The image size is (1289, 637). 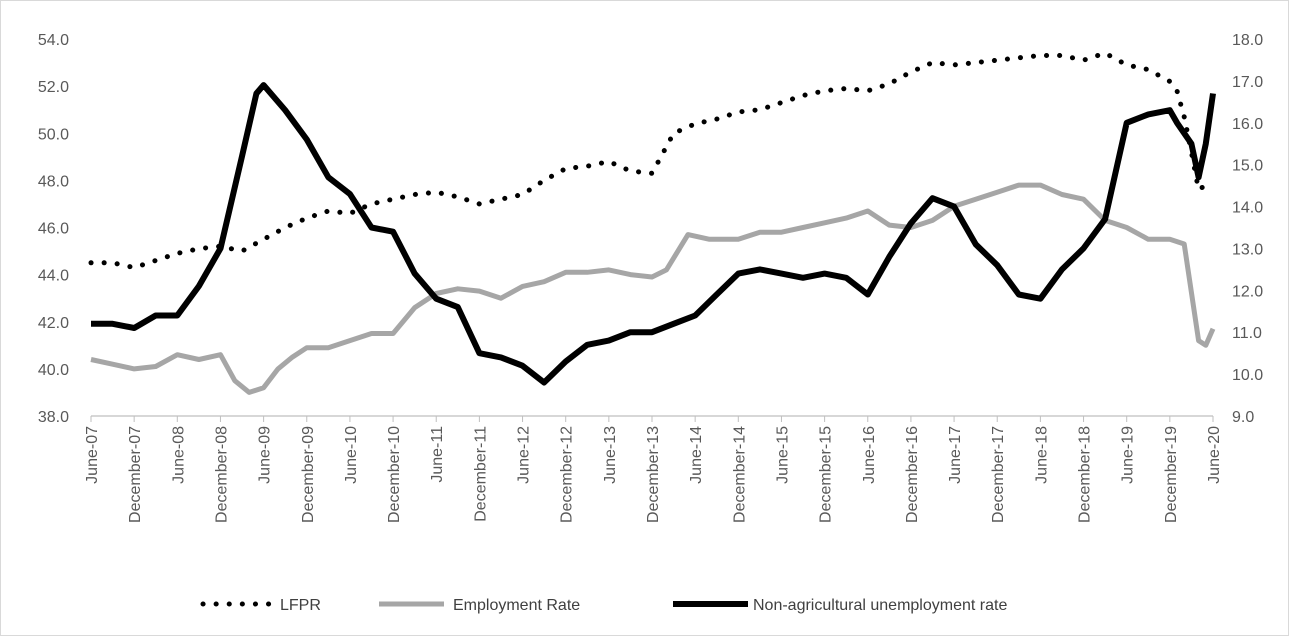 I want to click on legend-item-employment-rate: Employment Rate, so click(x=479, y=605).